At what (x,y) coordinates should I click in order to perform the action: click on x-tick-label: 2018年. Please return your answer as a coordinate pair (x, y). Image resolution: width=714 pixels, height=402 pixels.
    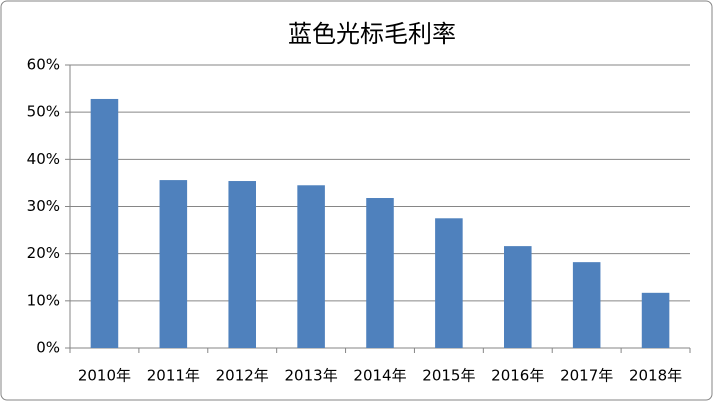
    Looking at the image, I should click on (655, 376).